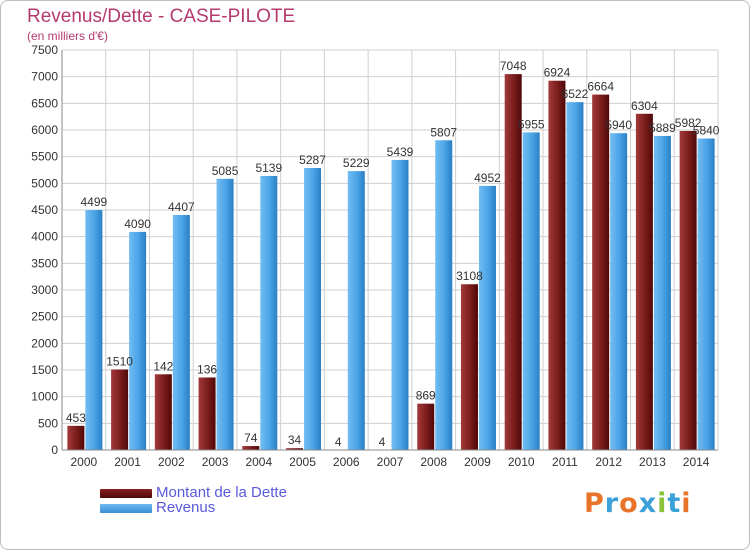 This screenshot has width=750, height=550. What do you see at coordinates (44, 290) in the screenshot?
I see `y-tick-label: 3000` at bounding box center [44, 290].